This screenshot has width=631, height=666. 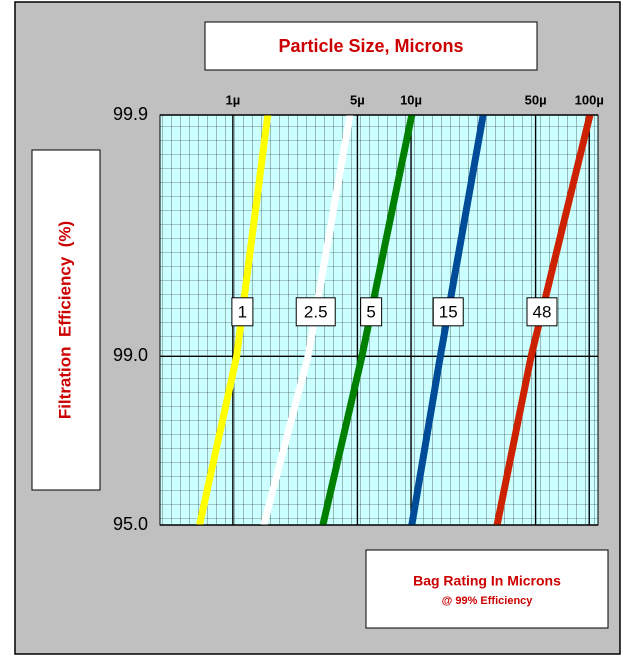 I want to click on legend-box, so click(x=487, y=589).